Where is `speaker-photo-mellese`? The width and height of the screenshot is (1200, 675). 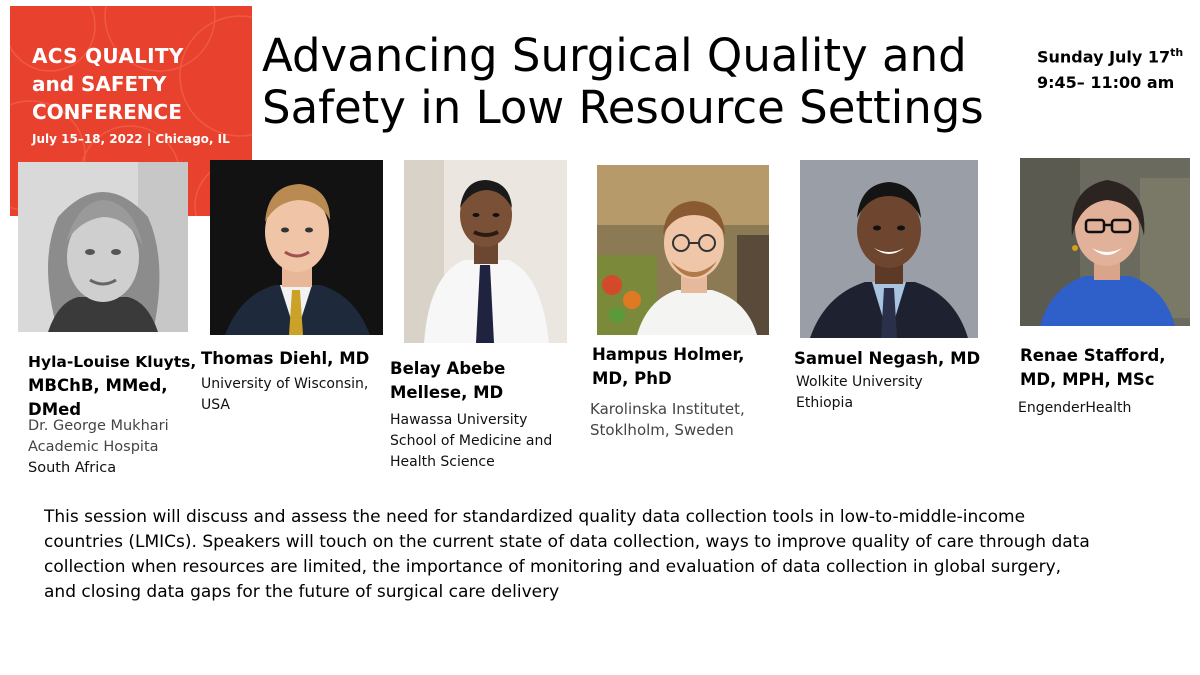
speaker-photo-mellese is located at coordinates (485, 251).